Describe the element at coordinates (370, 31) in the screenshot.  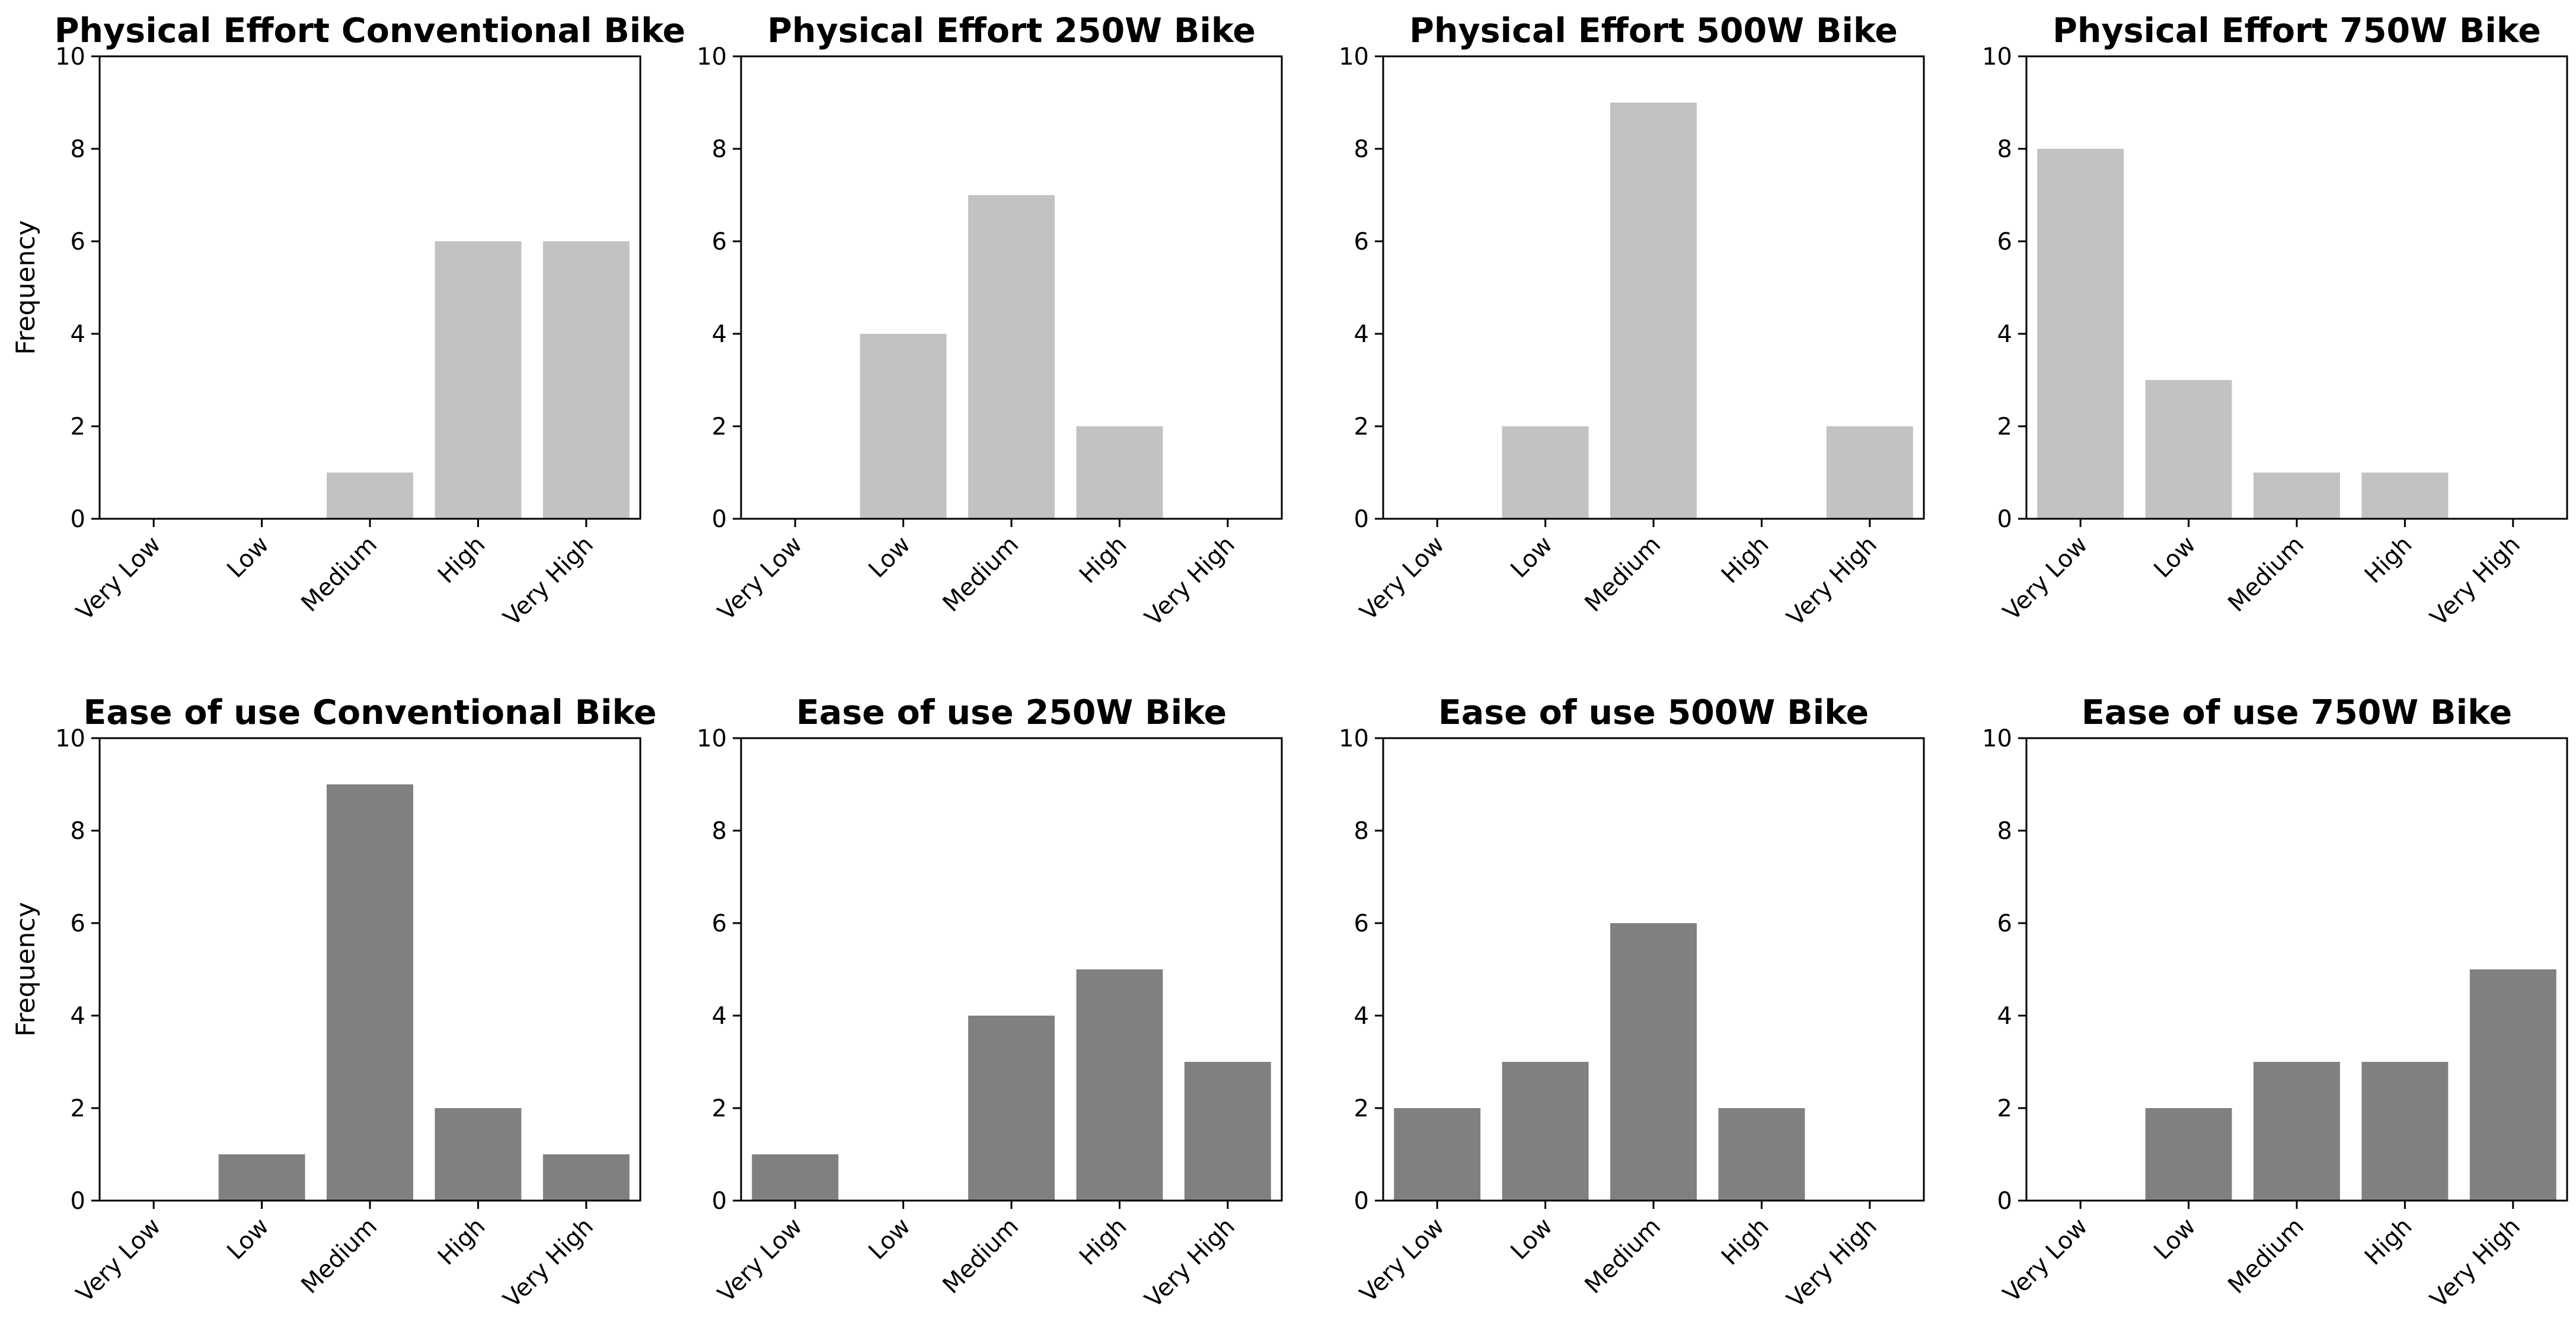
I see `panel-title: Physical Effort Conventional Bike` at that location.